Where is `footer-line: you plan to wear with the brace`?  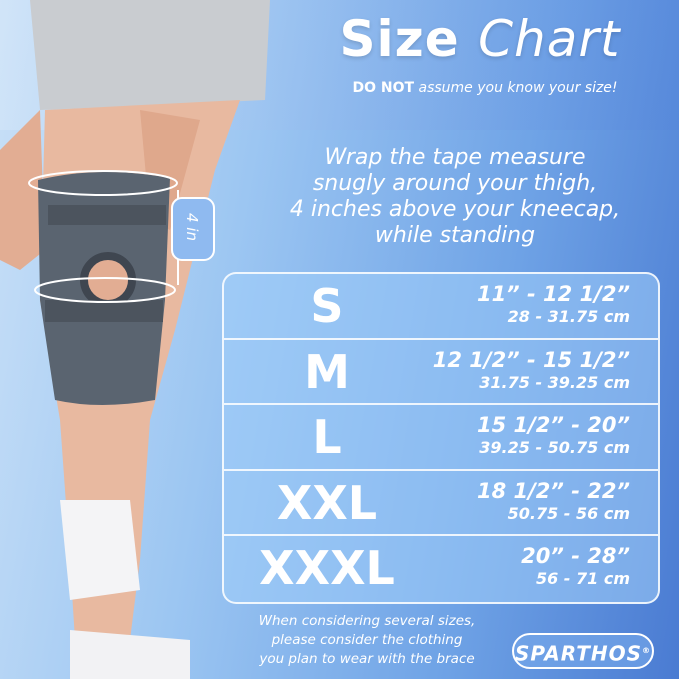
footer-line: you plan to wear with the brace is located at coordinates (367, 659).